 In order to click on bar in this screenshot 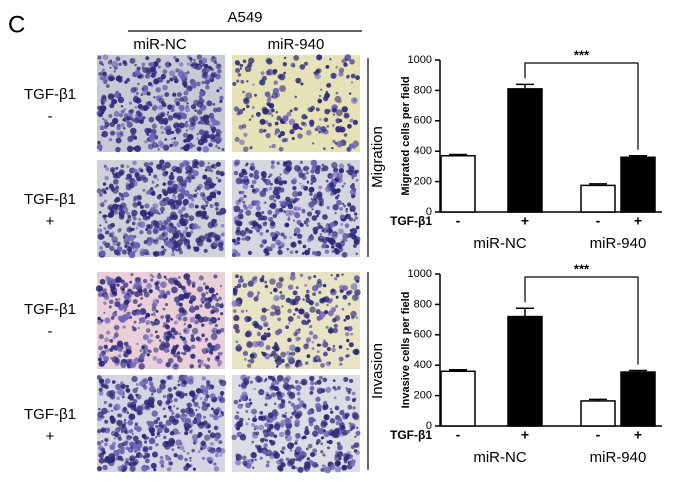, I will do `click(638, 184)`.